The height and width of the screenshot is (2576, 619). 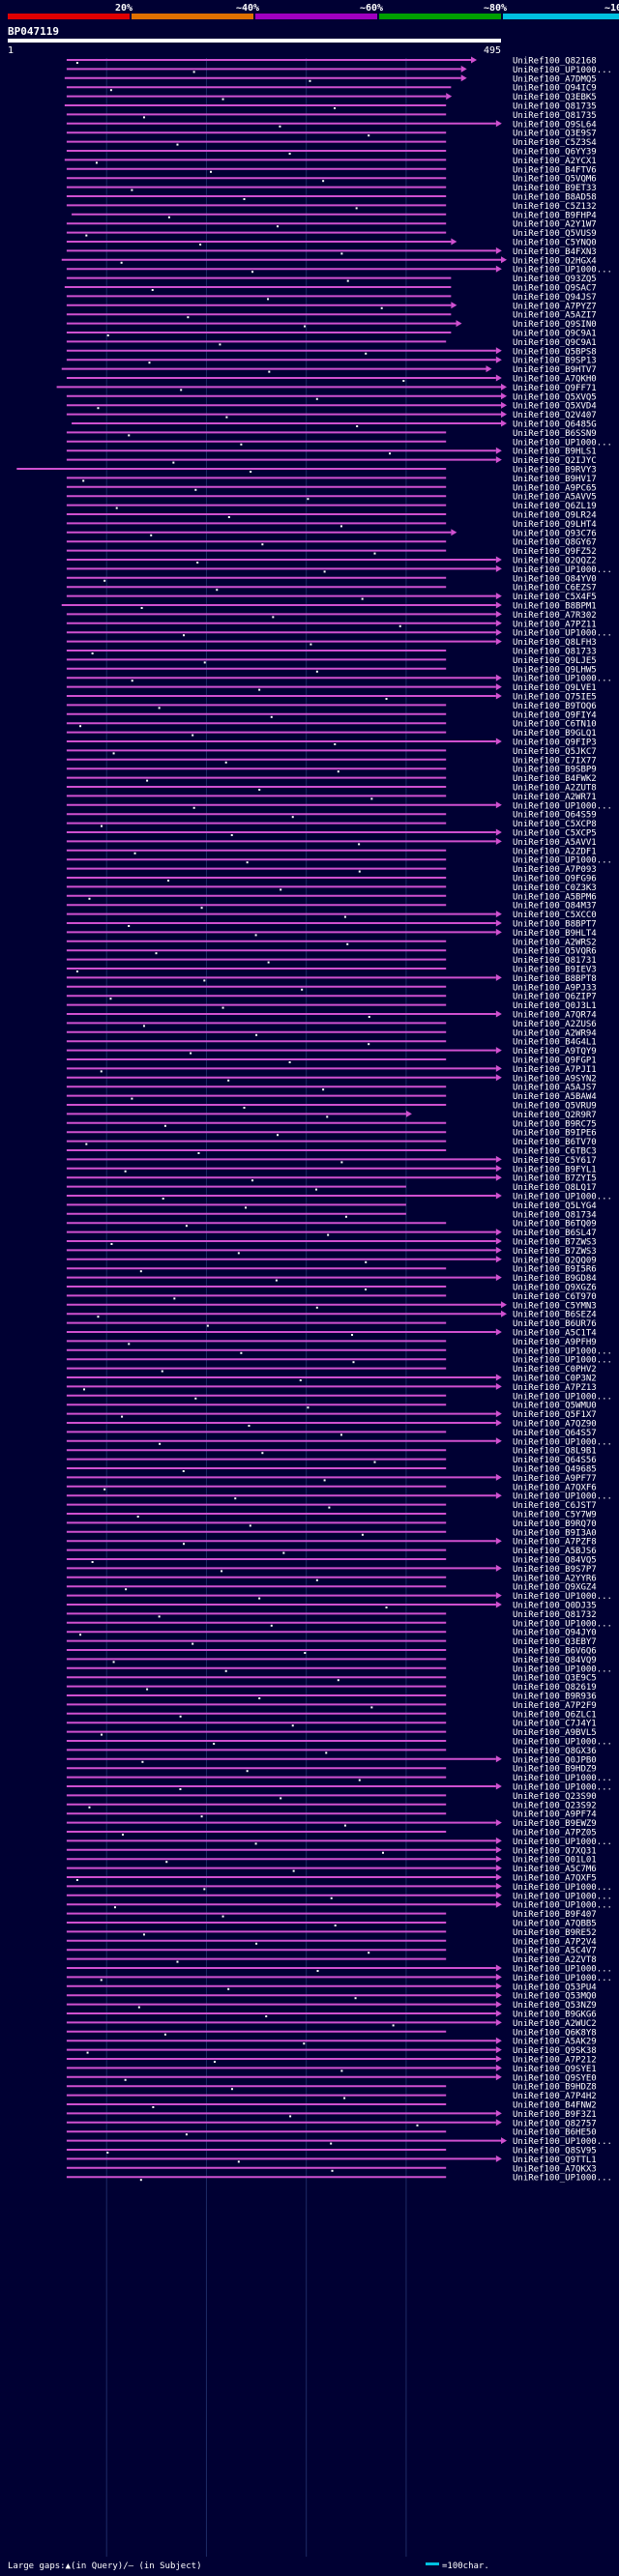 What do you see at coordinates (326, 388) in the screenshot?
I see `hit-row: UniRef100_Q9FF71` at bounding box center [326, 388].